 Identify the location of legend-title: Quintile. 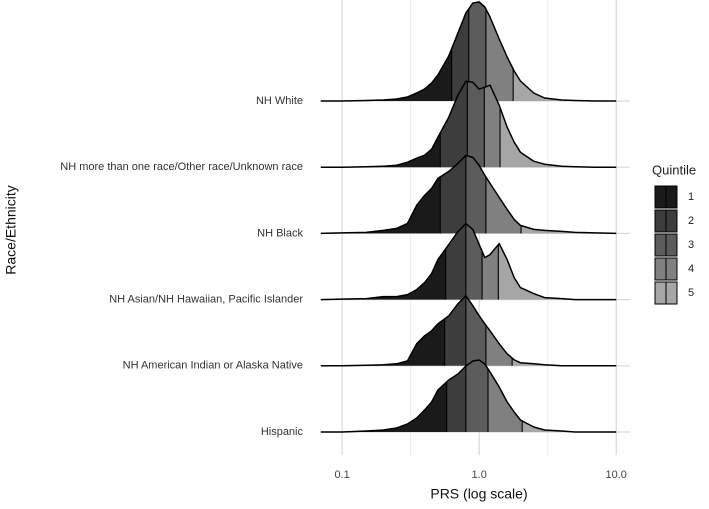
(674, 169).